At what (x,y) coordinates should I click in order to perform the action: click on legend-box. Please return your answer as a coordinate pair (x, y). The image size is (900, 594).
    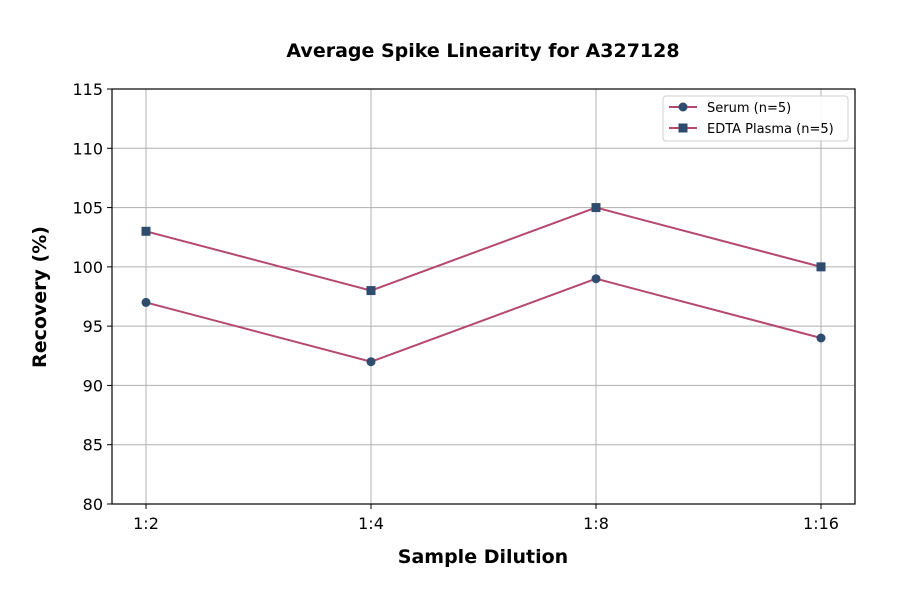
    Looking at the image, I should click on (755, 118).